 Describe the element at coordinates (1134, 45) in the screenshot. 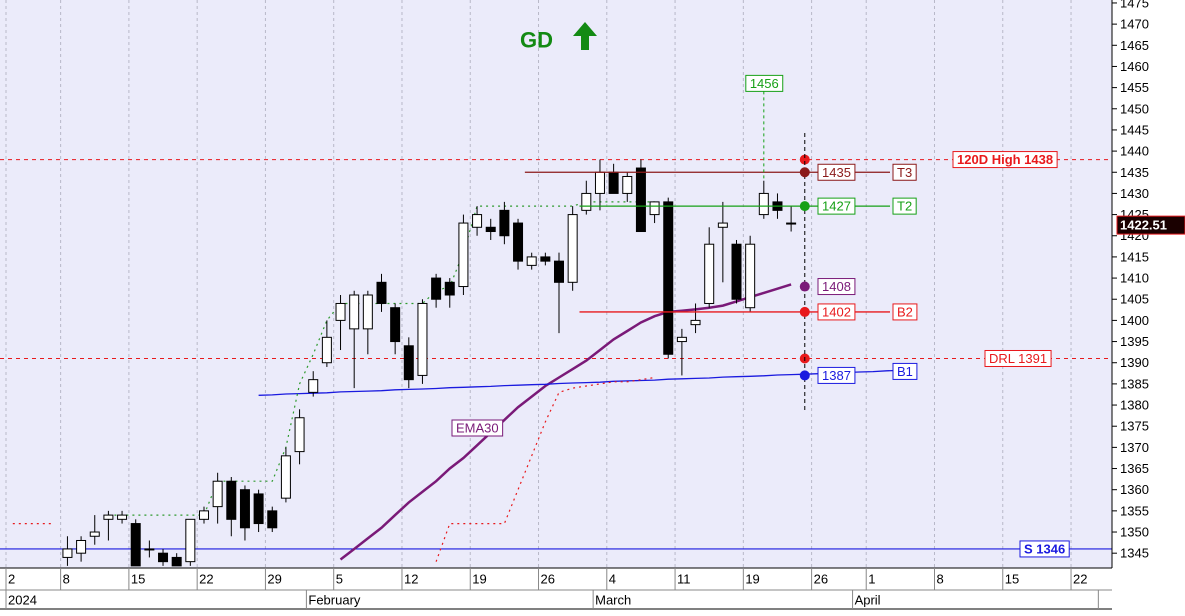

I see `y-tick-label: 1465` at that location.